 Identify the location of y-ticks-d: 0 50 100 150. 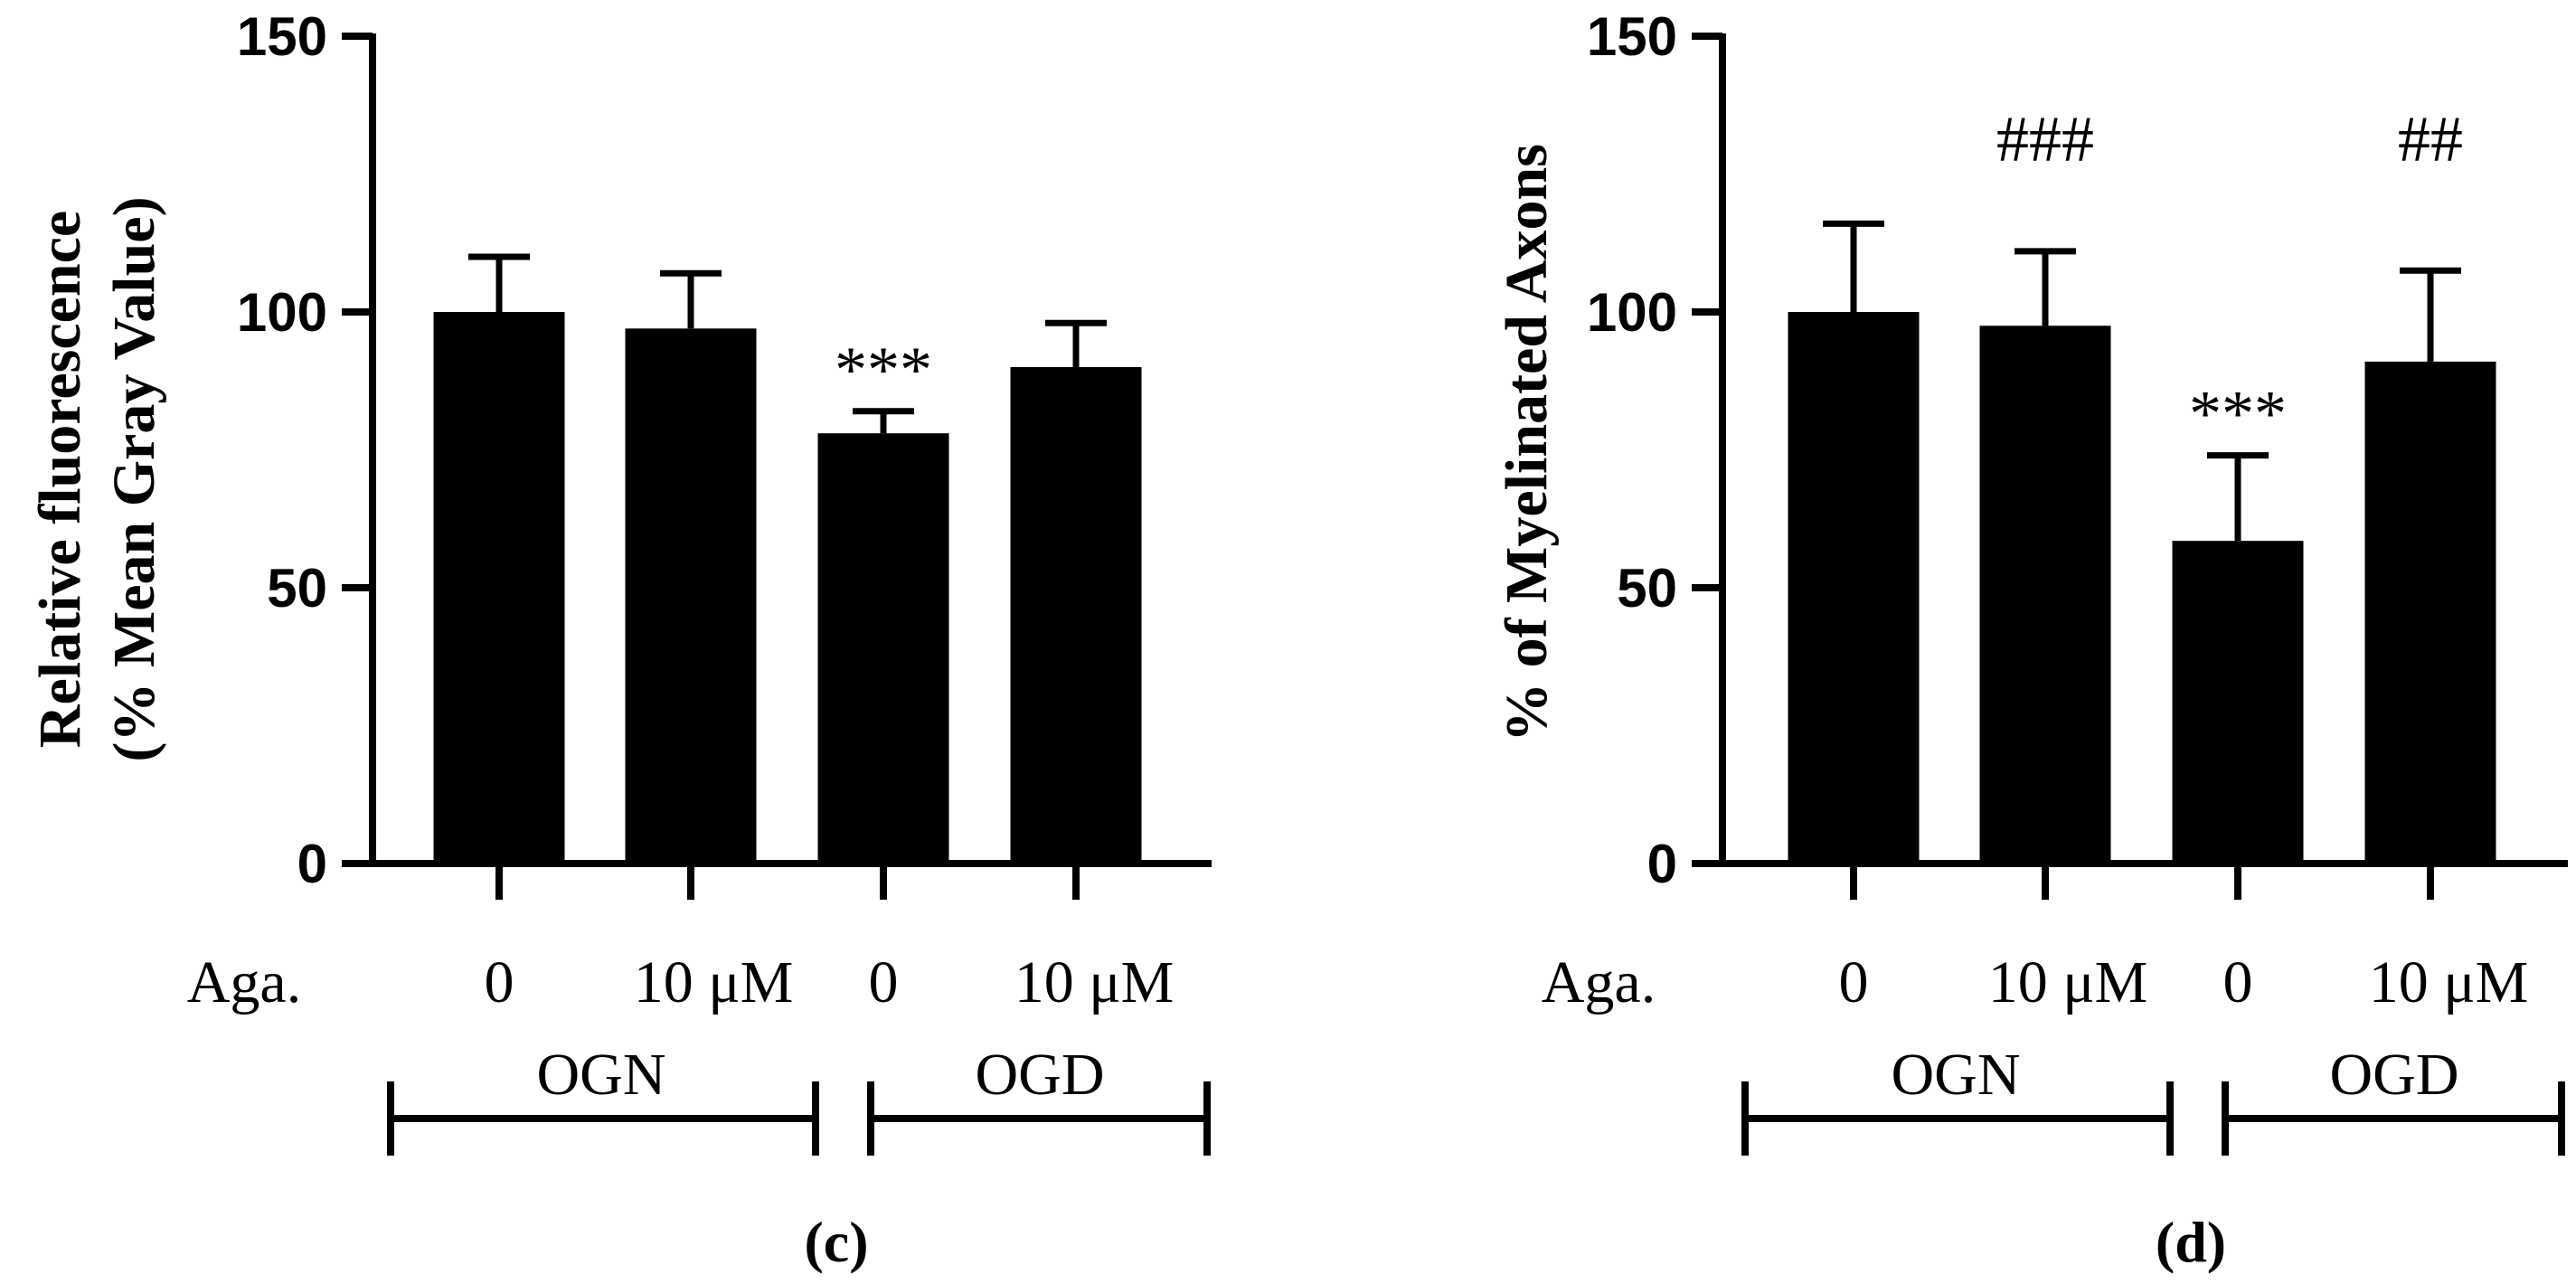
(1654, 450).